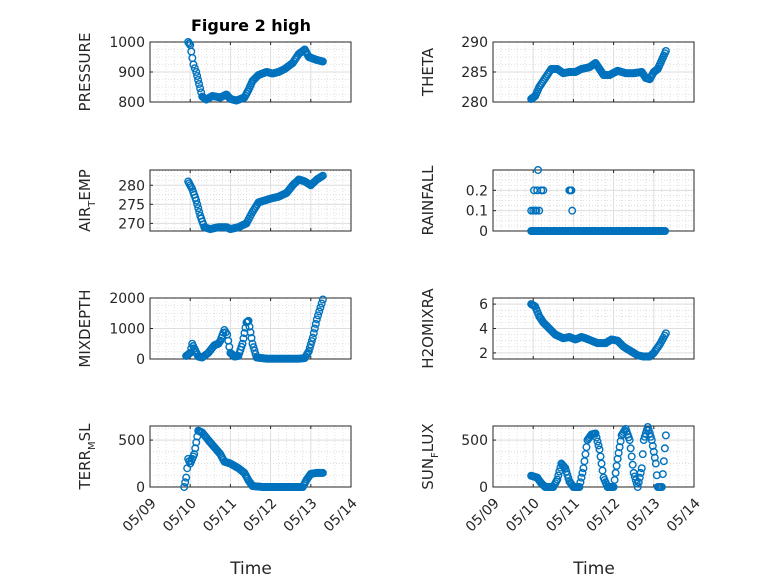 The height and width of the screenshot is (583, 778). I want to click on y-axis-label: H2OMIXRA, so click(428, 328).